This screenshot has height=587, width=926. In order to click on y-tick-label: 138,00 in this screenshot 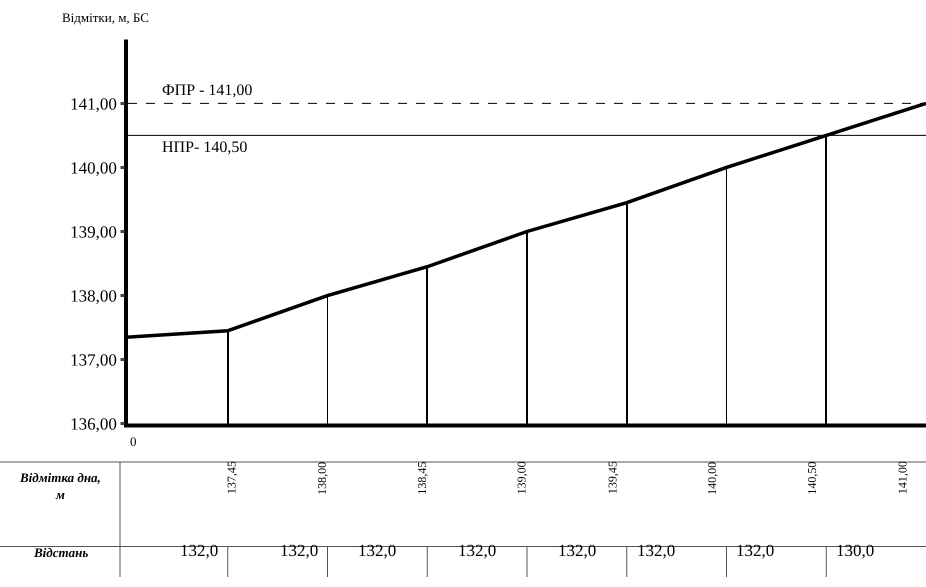, I will do `click(93, 296)`.